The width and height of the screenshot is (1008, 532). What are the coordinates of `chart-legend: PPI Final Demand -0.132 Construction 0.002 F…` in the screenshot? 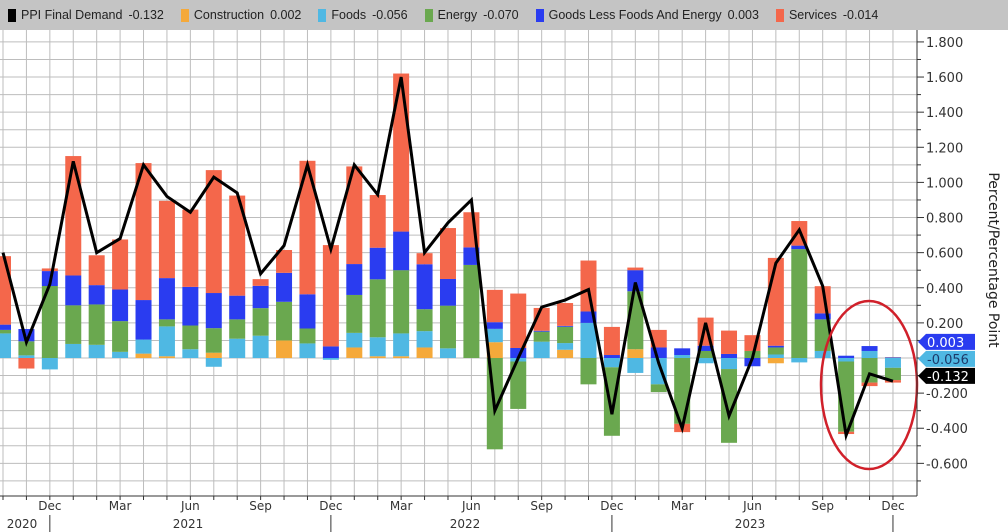 It's located at (504, 15).